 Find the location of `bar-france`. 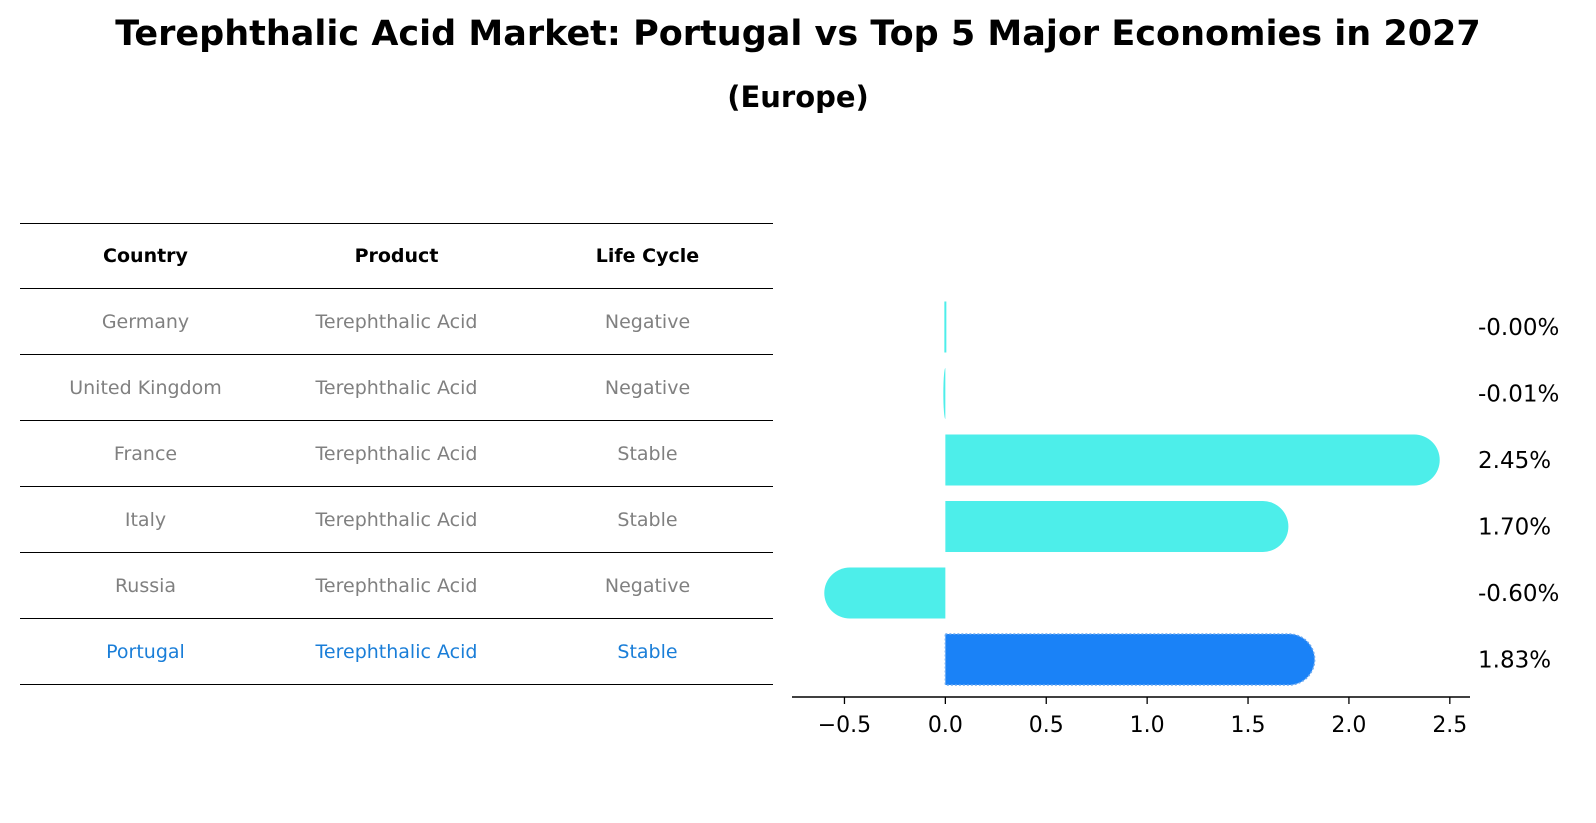

bar-france is located at coordinates (1192, 460).